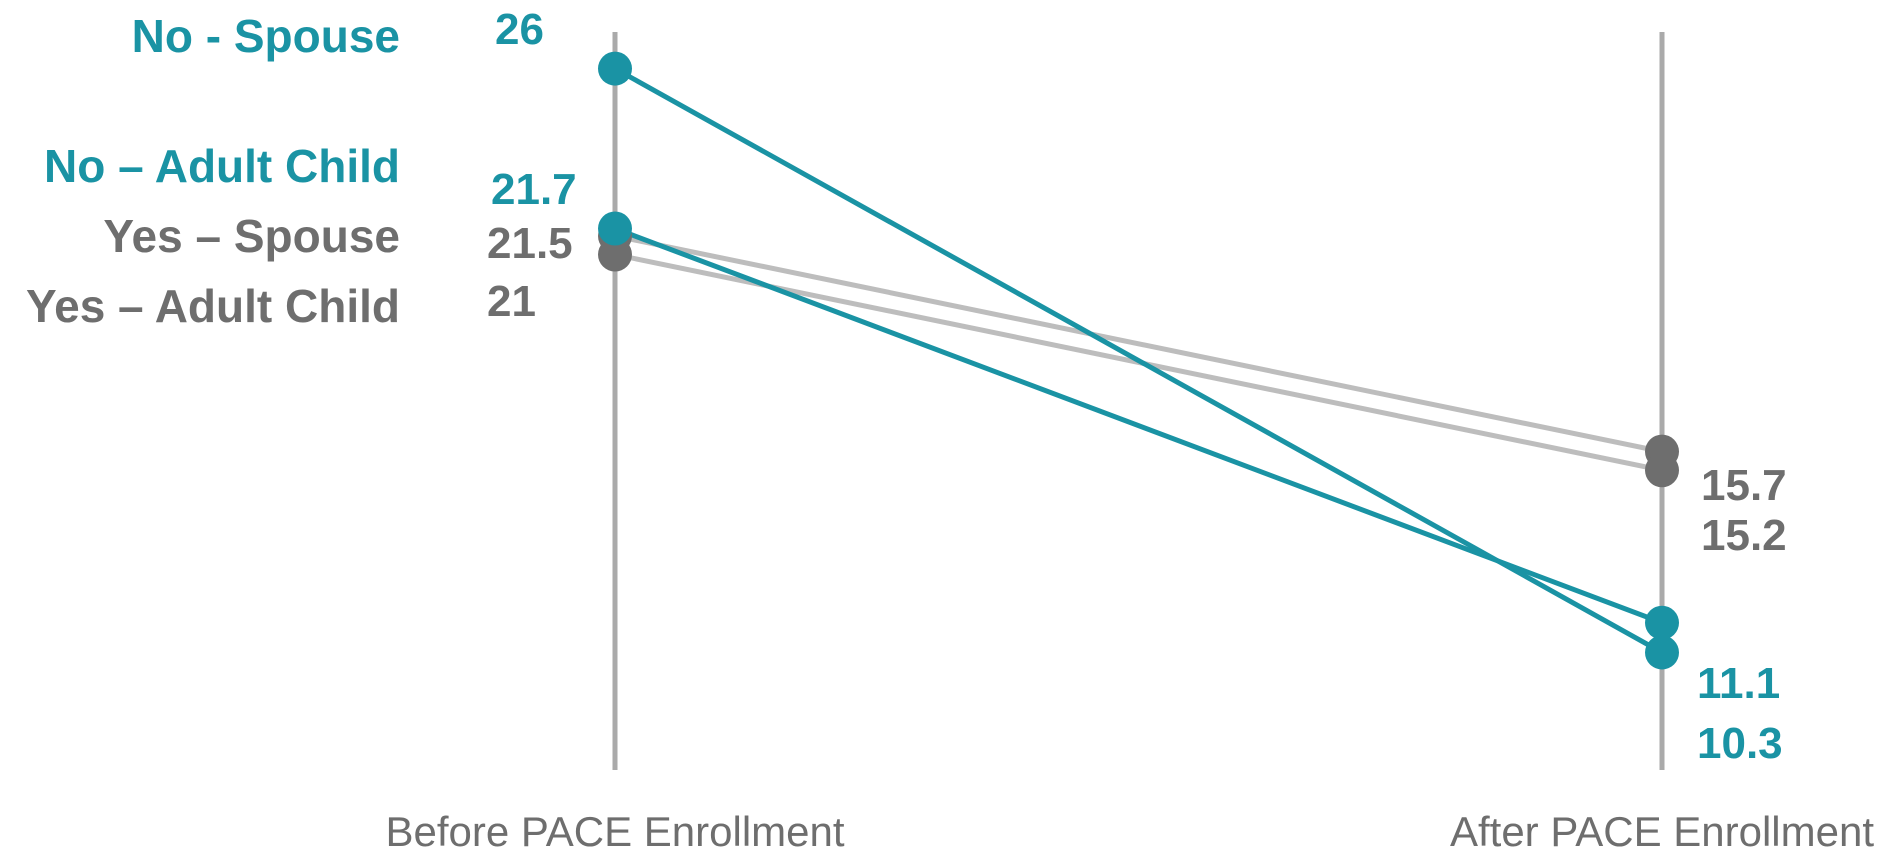  Describe the element at coordinates (1662, 829) in the screenshot. I see `category-label-after: After PACE Enrollment` at that location.